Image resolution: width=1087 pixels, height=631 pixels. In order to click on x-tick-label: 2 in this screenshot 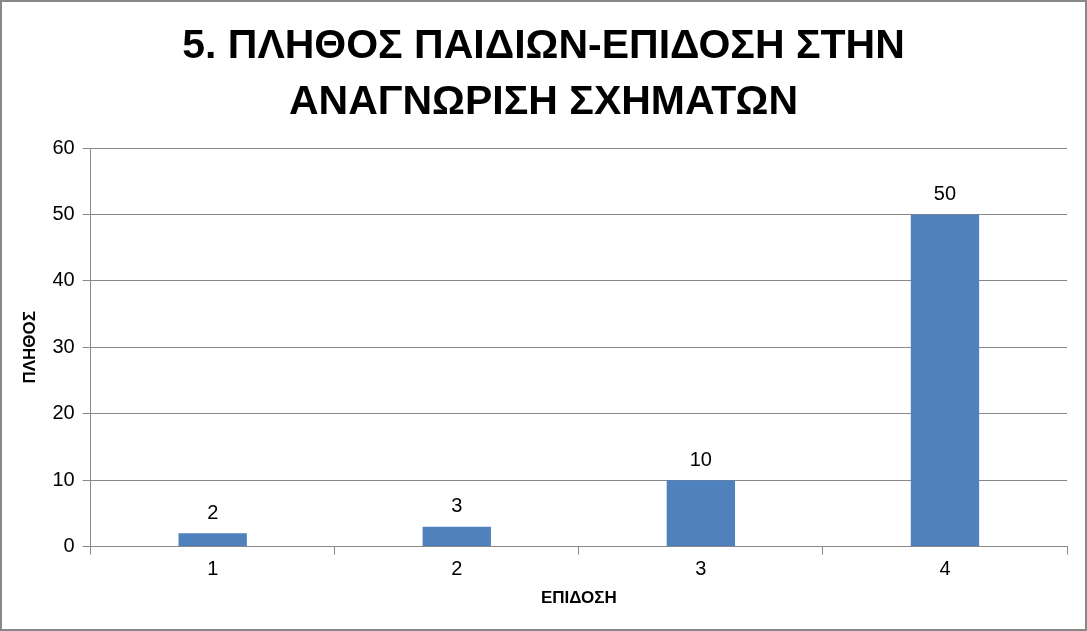, I will do `click(457, 568)`.